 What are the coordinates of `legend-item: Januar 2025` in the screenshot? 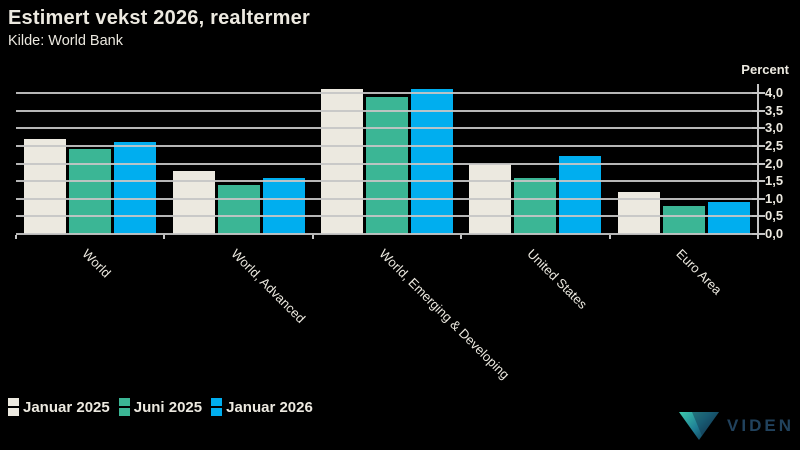 It's located at (59, 407).